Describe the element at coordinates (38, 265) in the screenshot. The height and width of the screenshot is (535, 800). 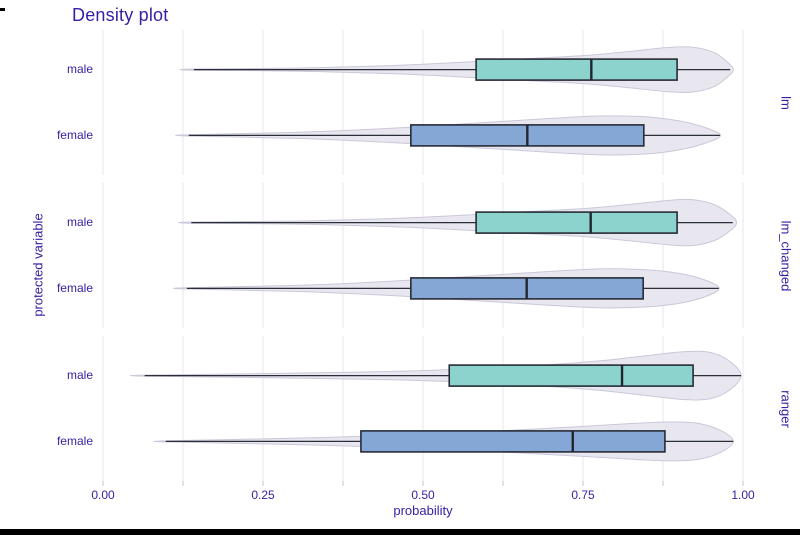
I see `y-axis-title: protected variable` at that location.